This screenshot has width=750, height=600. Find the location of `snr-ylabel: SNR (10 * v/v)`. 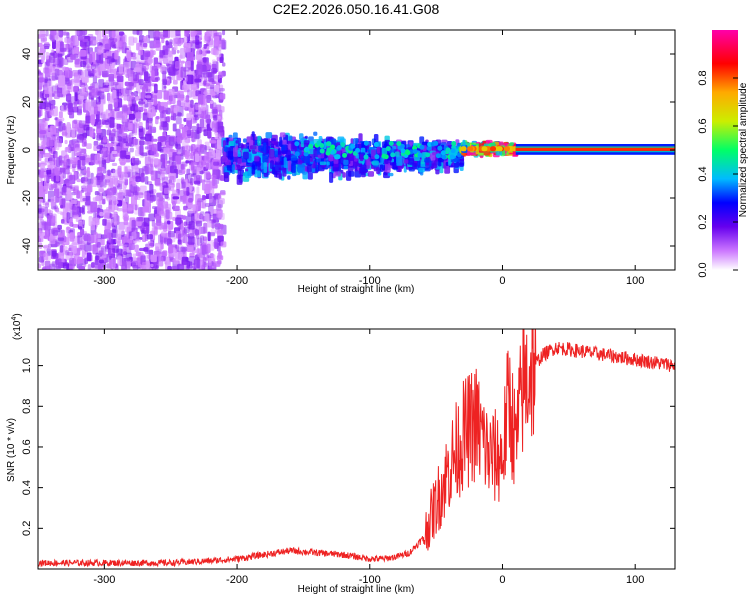

snr-ylabel: SNR (10 * v/v) is located at coordinates (11, 450).